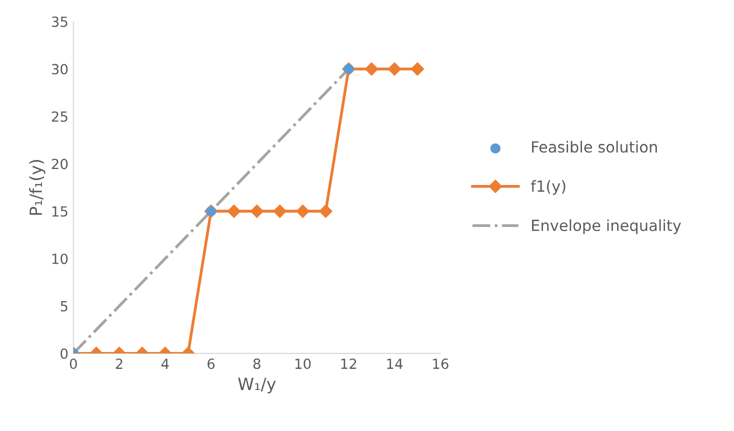  Describe the element at coordinates (165, 363) in the screenshot. I see `x-tick-label: 4` at that location.